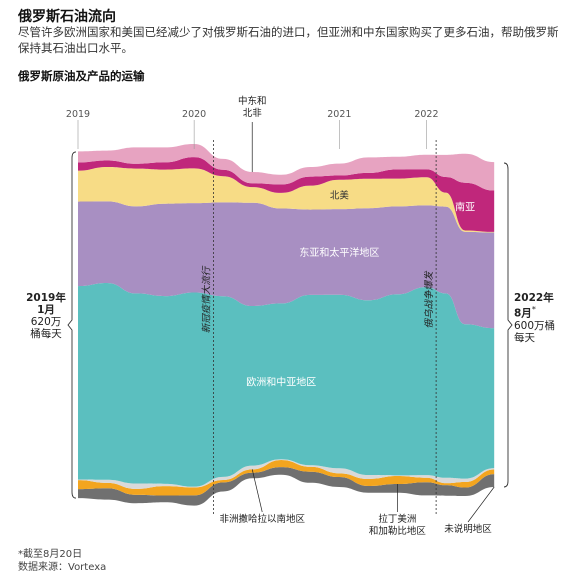 This screenshot has width=583, height=581. What do you see at coordinates (262, 519) in the screenshot?
I see `callout-label-sub-saharan-africa-0: 非洲撒哈拉以南地区` at bounding box center [262, 519].